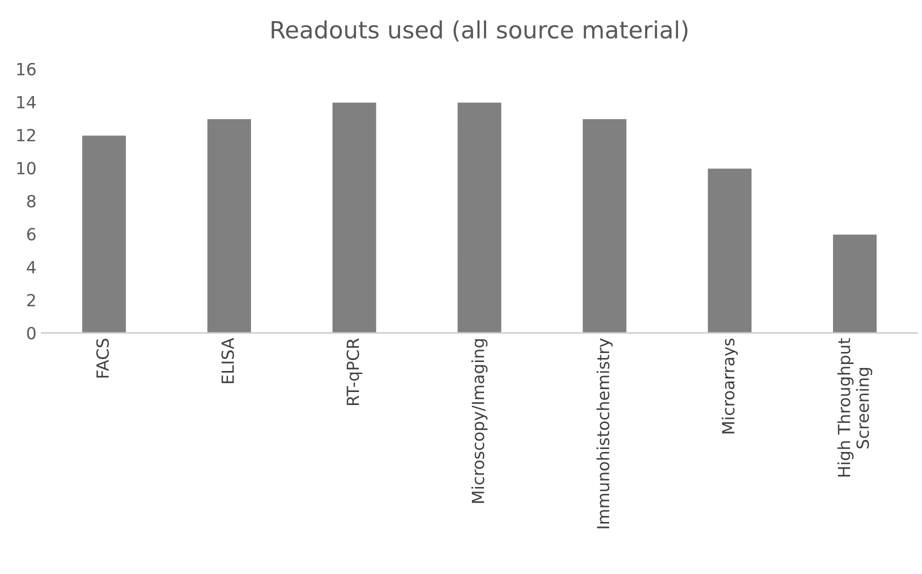 Image resolution: width=922 pixels, height=574 pixels. I want to click on x-tick-label: Microscopy/Imaging, so click(479, 421).